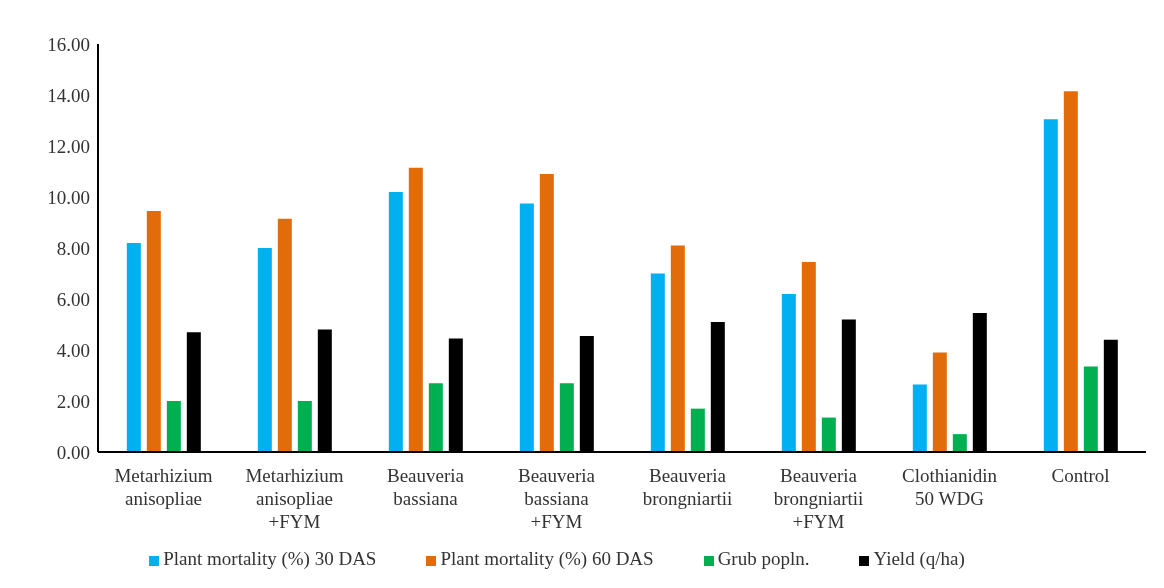 Image resolution: width=1164 pixels, height=588 pixels. Describe the element at coordinates (68, 197) in the screenshot. I see `y-tick-label: 10.00` at that location.